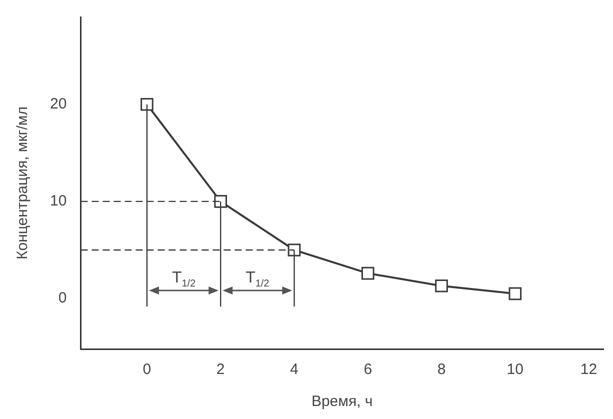 The width and height of the screenshot is (613, 419). Describe the element at coordinates (147, 369) in the screenshot. I see `x-tick-label: 0` at that location.